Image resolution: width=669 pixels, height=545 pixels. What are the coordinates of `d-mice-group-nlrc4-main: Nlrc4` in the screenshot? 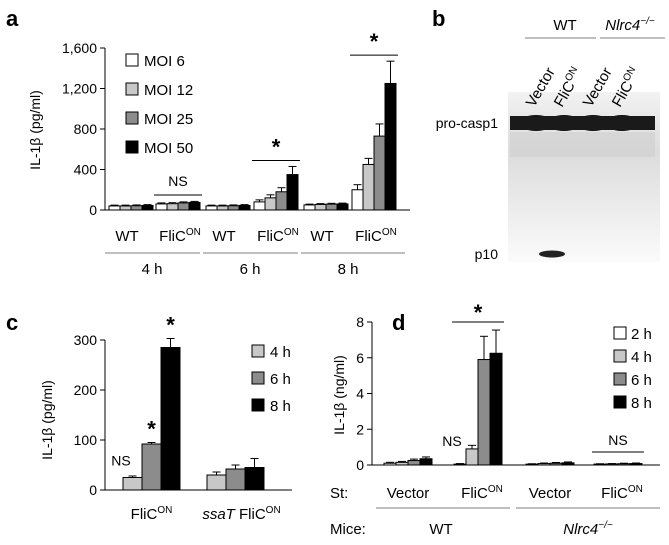 It's located at (580, 529).